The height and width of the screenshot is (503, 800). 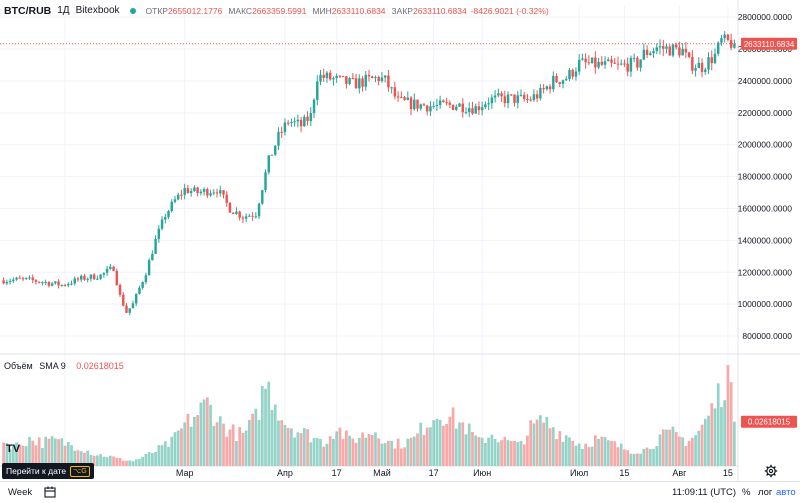 What do you see at coordinates (50, 492) in the screenshot?
I see `calendar-icon` at bounding box center [50, 492].